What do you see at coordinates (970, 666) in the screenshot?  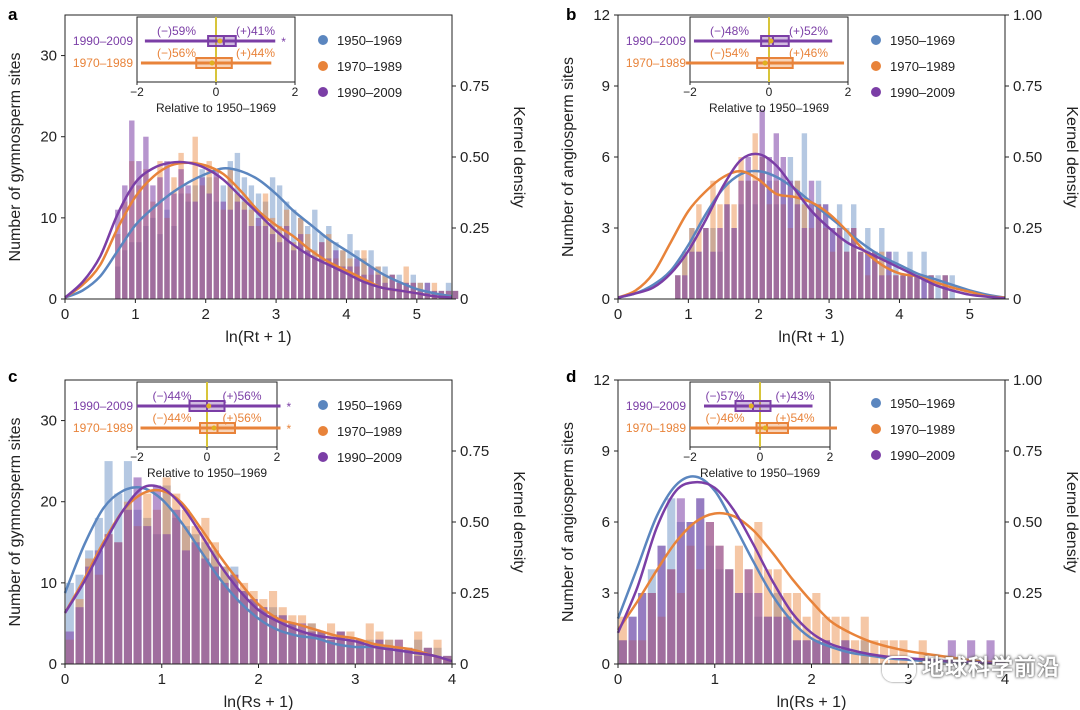 I see `watermark: 地球科学前沿` at bounding box center [970, 666].